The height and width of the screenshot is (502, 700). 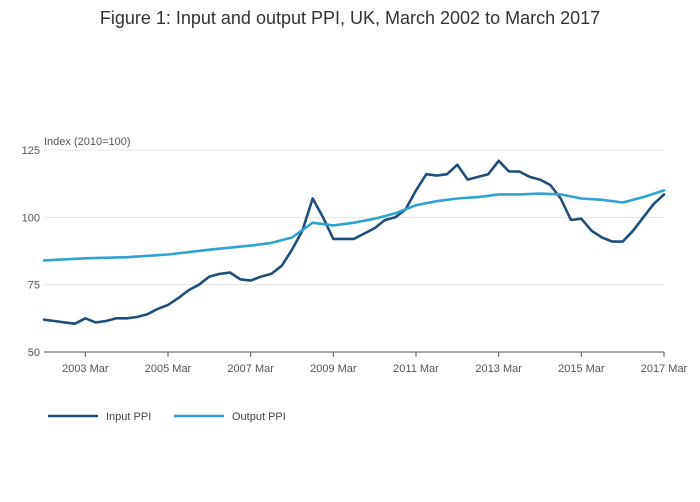 I want to click on x-tick-label: 2013 Mar, so click(x=498, y=369).